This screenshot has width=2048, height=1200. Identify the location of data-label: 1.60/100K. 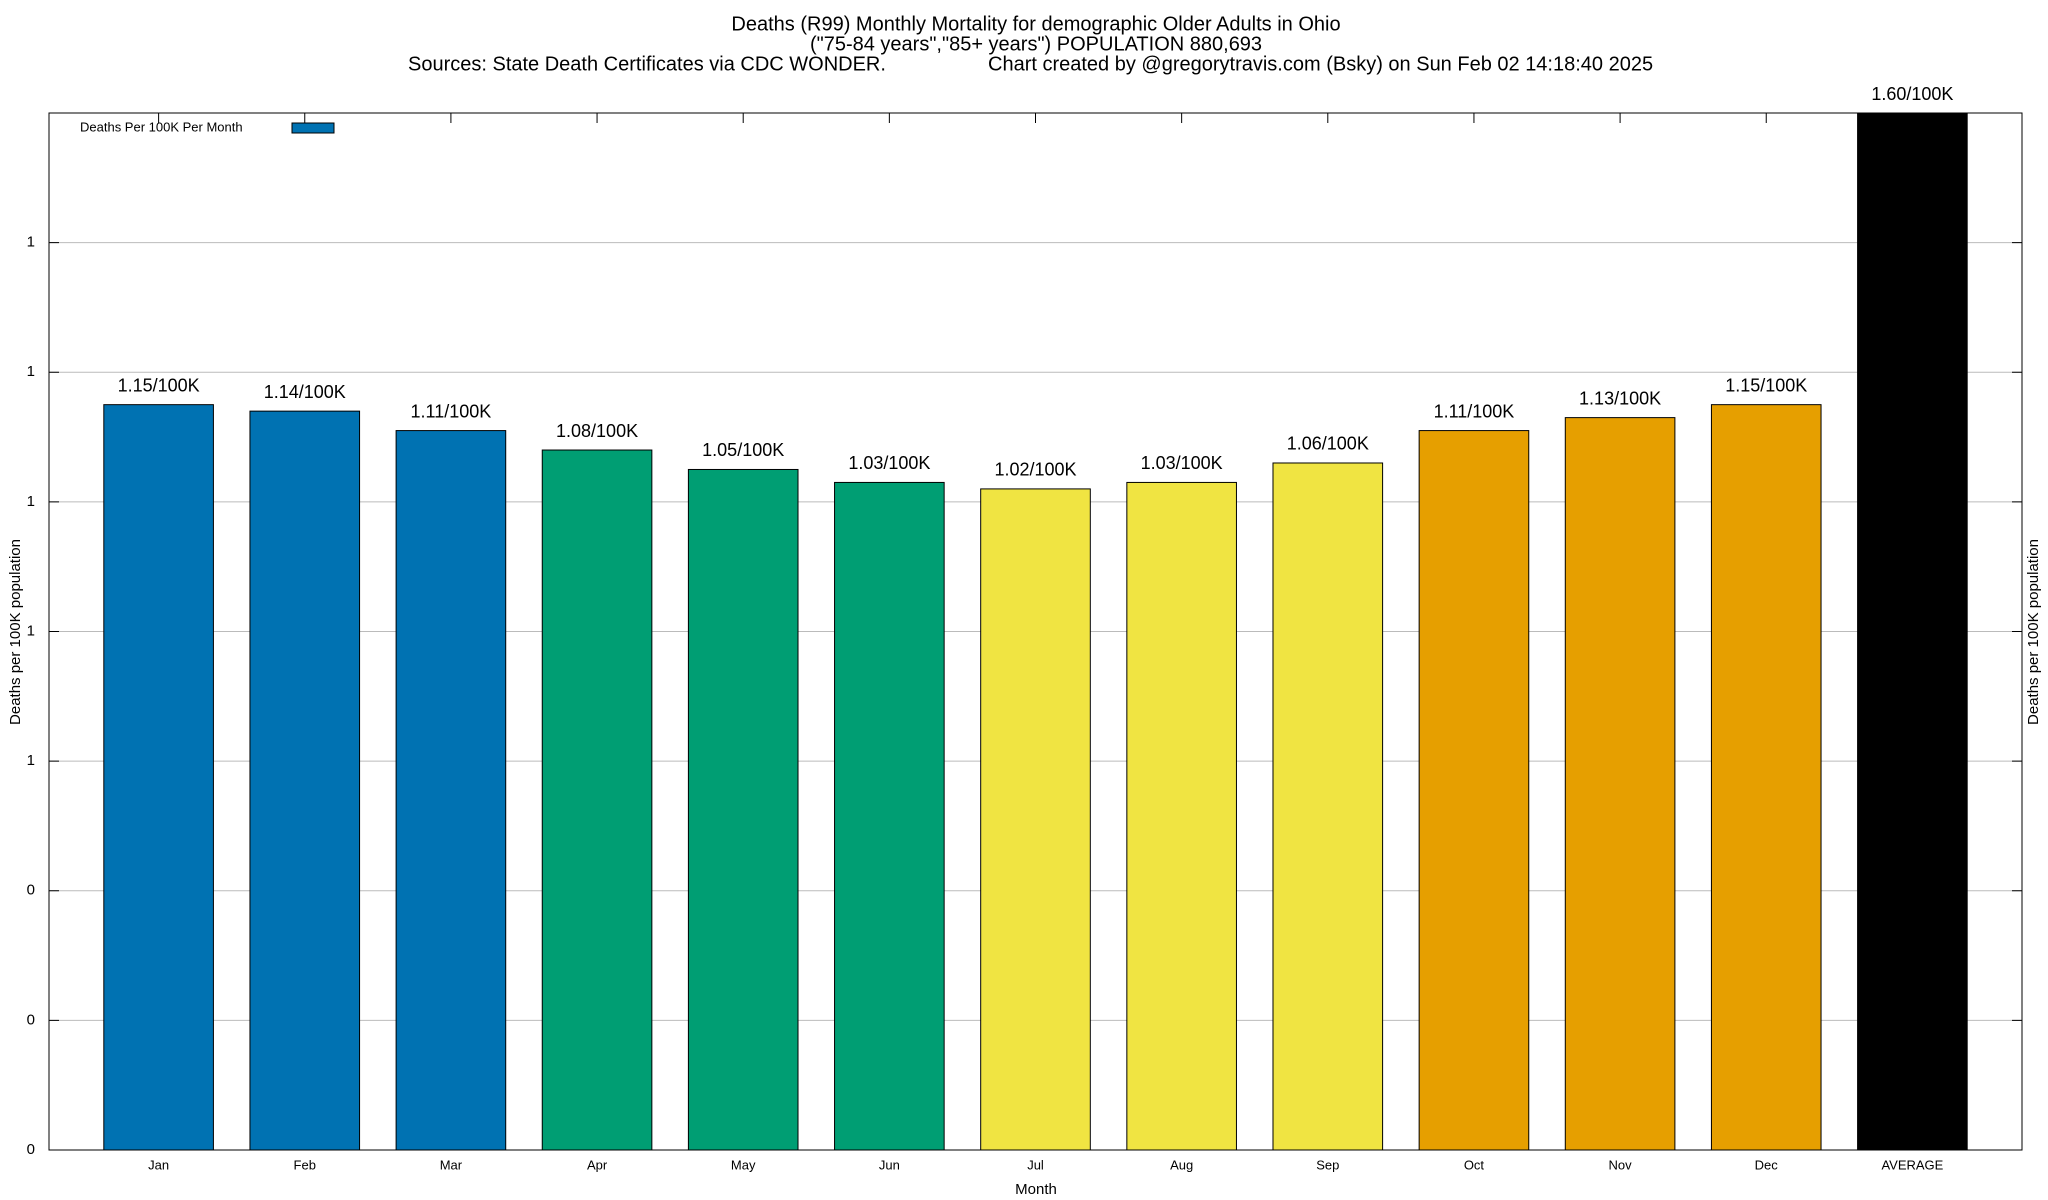
(1912, 94).